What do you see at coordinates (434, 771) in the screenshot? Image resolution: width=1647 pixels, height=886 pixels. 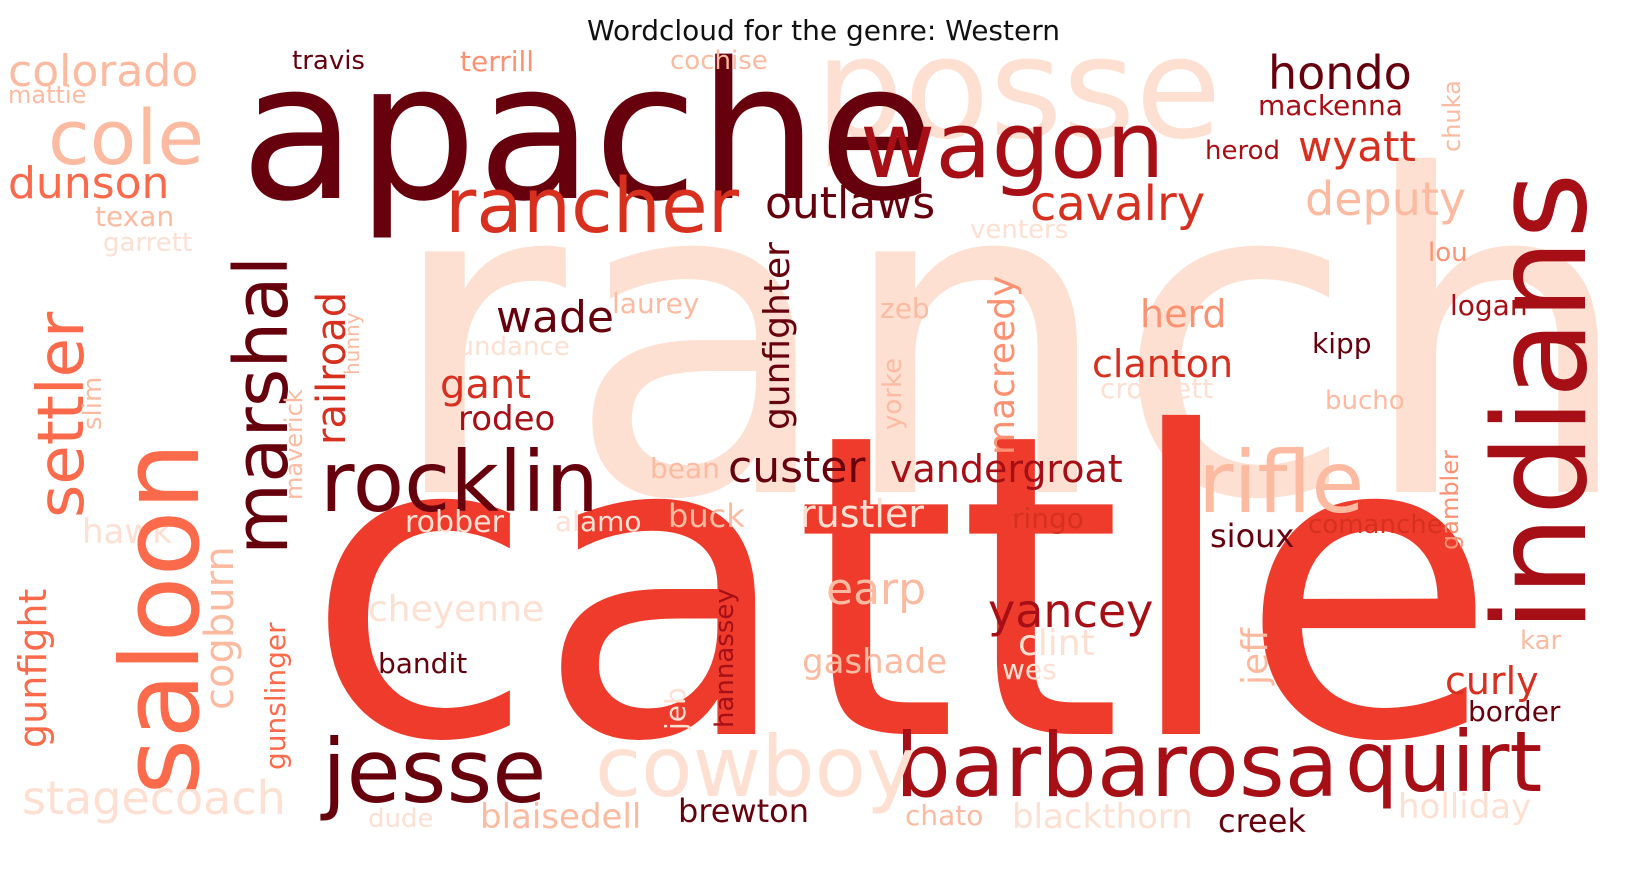 I see `word-jesse: jesse` at bounding box center [434, 771].